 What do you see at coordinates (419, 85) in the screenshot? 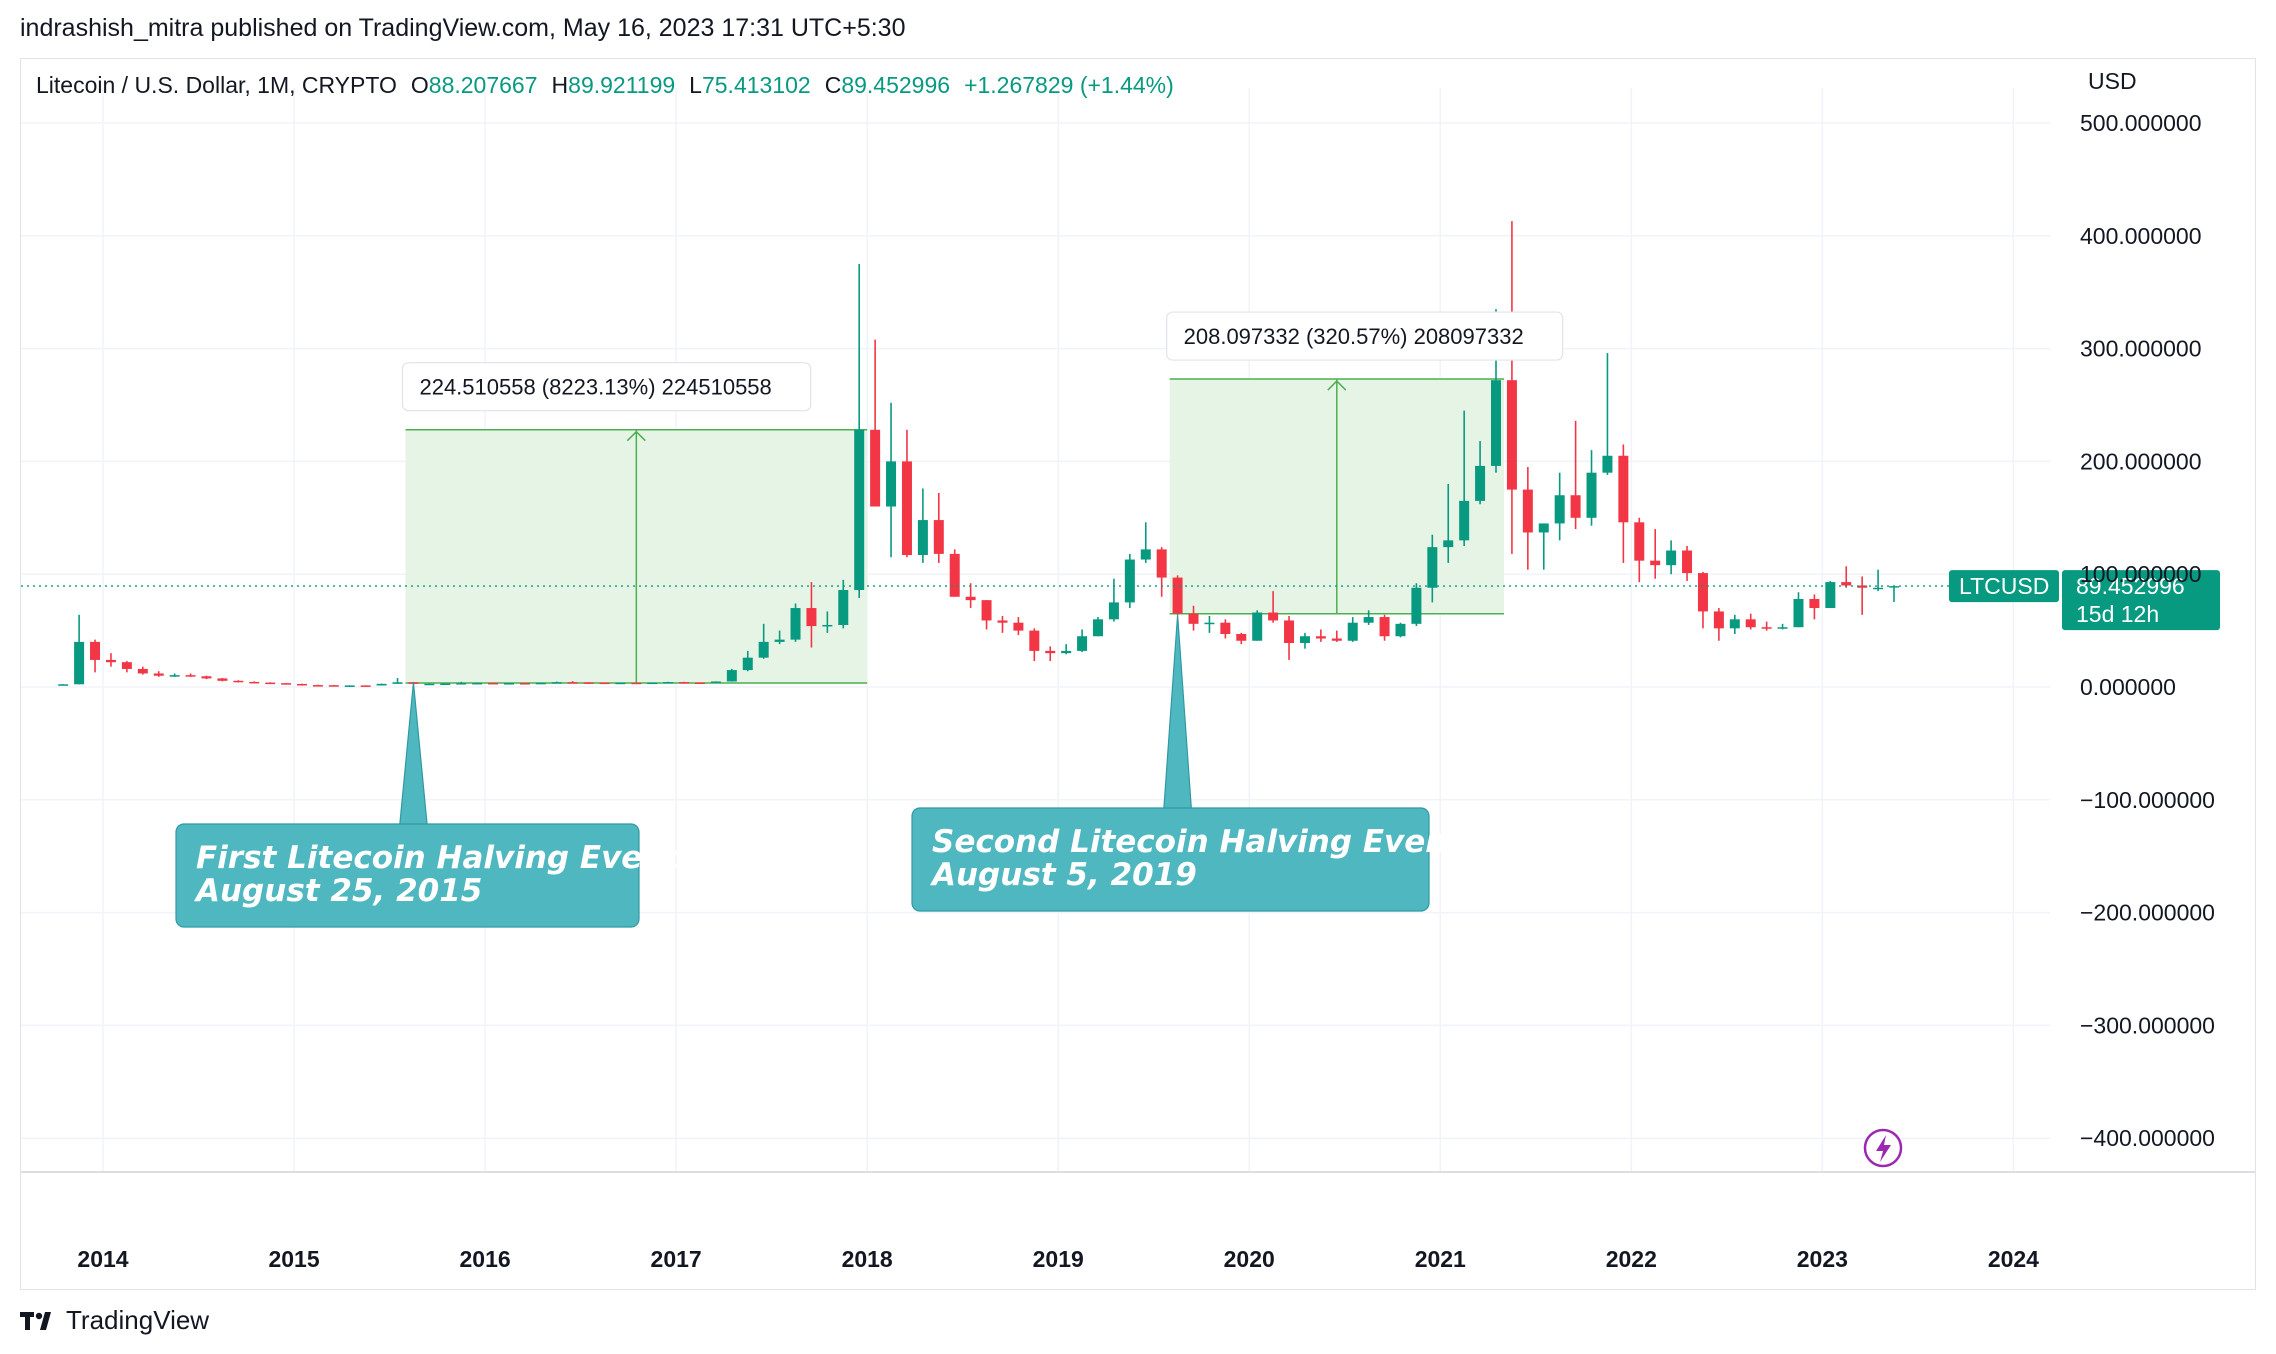
I see `open-label: O` at bounding box center [419, 85].